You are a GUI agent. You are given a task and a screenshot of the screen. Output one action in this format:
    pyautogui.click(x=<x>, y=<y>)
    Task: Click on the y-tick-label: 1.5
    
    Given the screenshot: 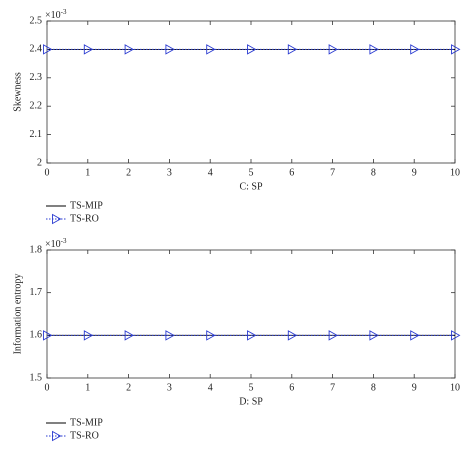 What is the action you would take?
    pyautogui.click(x=36, y=377)
    